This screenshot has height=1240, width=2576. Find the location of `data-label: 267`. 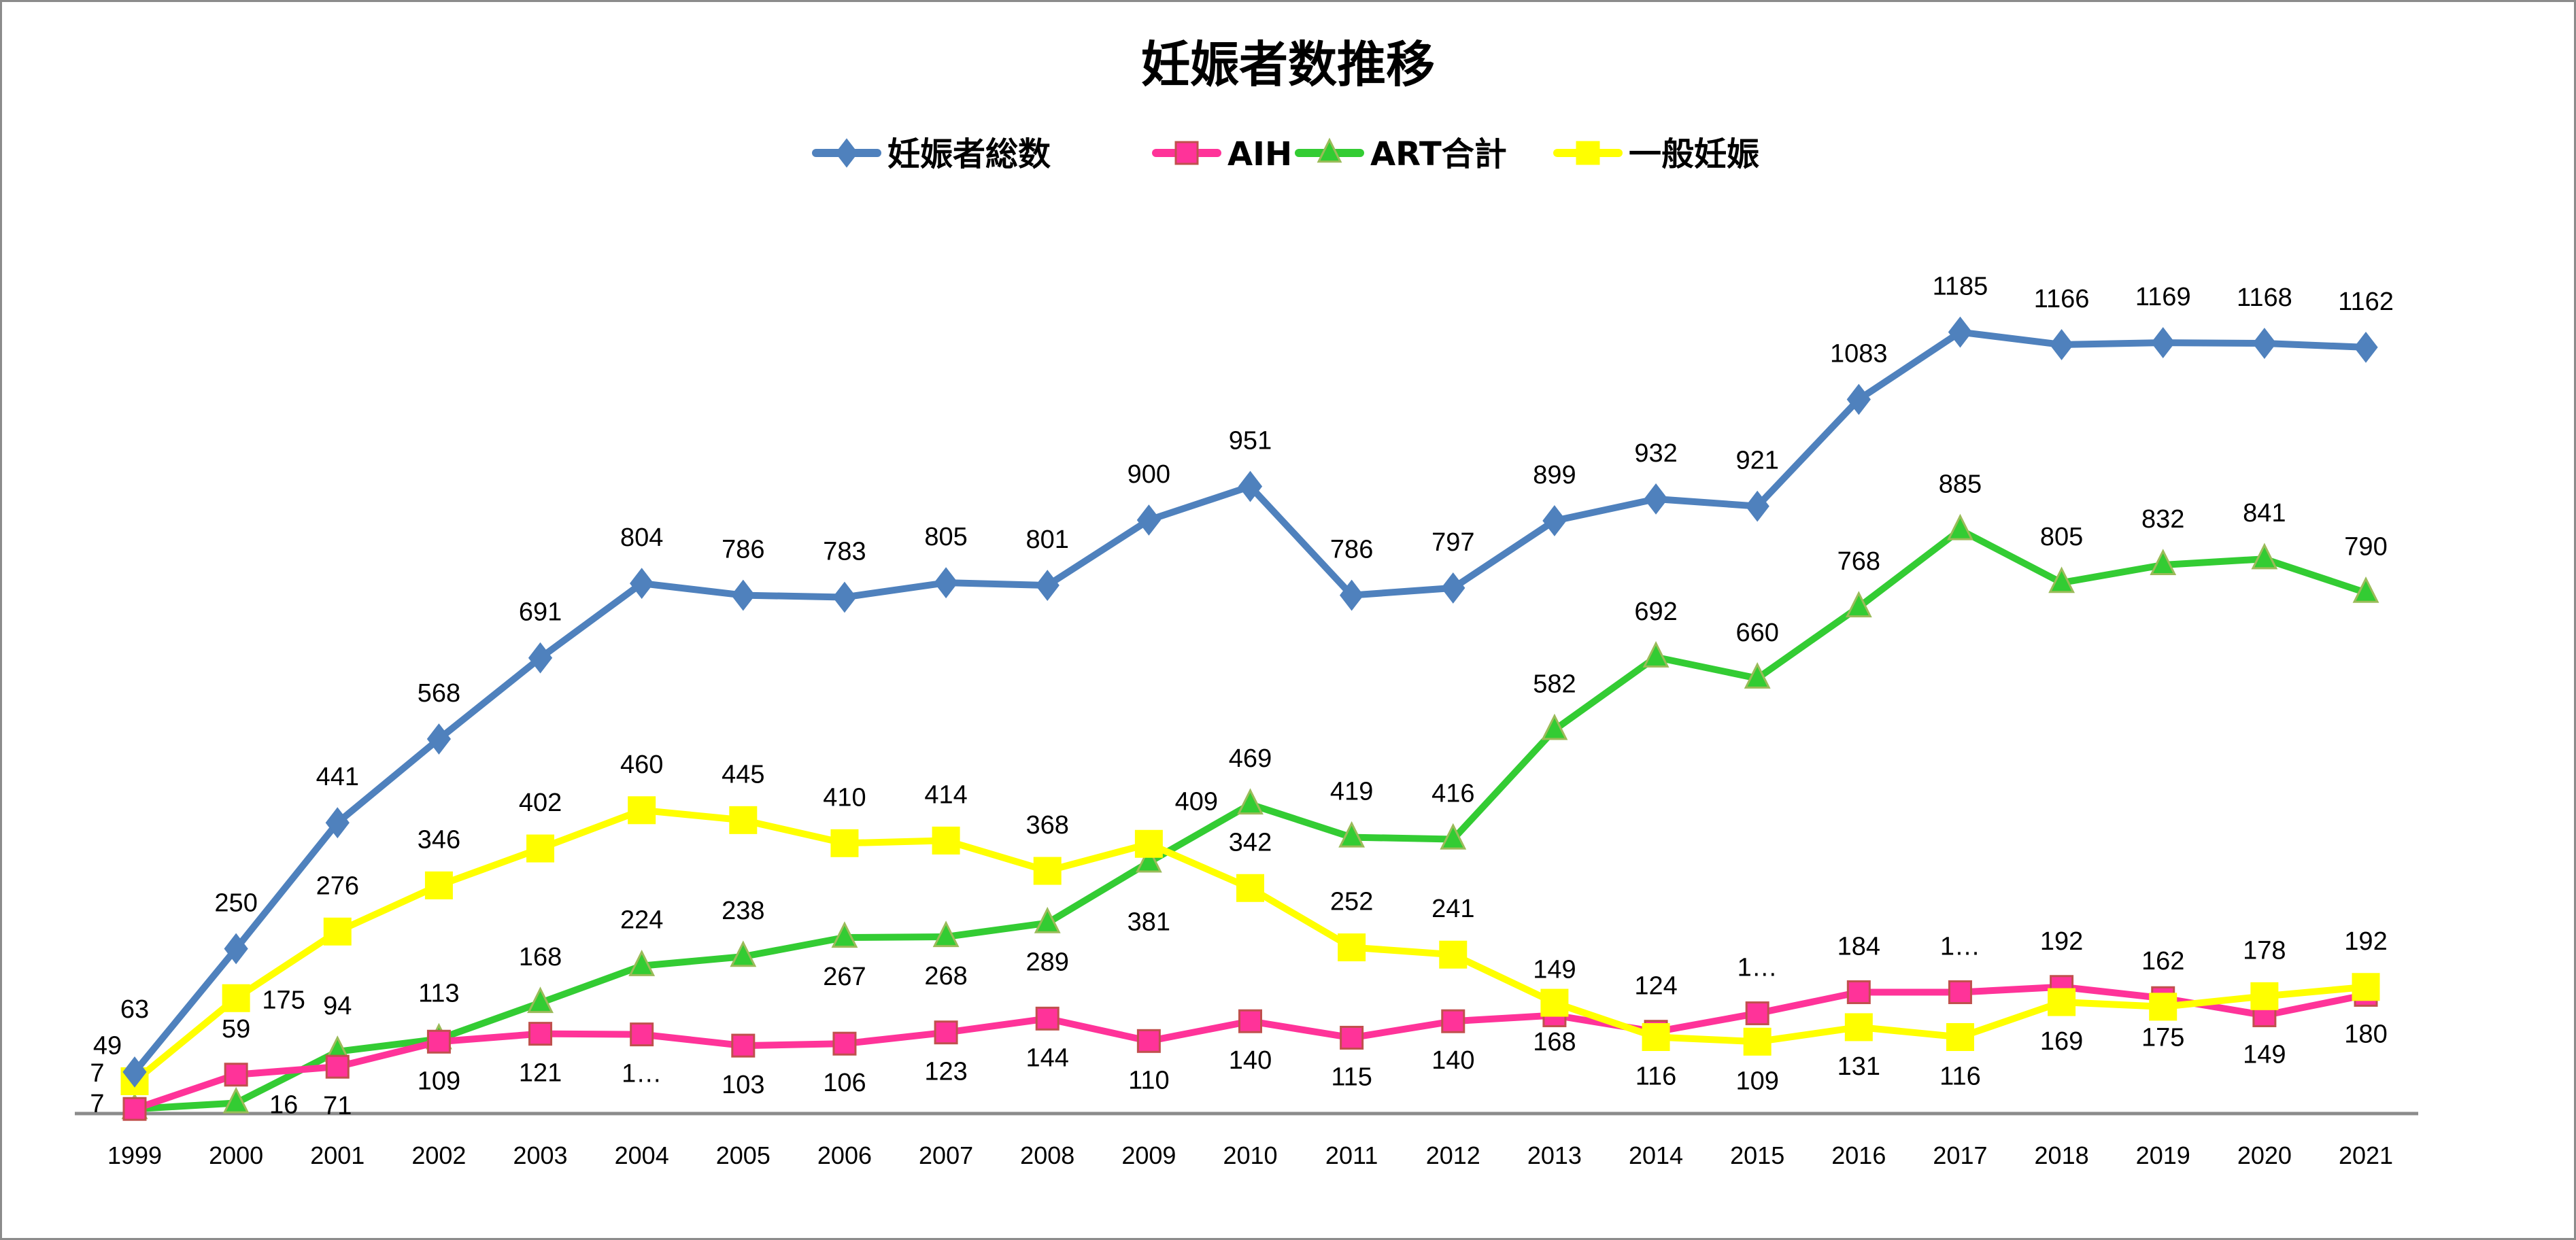

data-label: 267 is located at coordinates (844, 977).